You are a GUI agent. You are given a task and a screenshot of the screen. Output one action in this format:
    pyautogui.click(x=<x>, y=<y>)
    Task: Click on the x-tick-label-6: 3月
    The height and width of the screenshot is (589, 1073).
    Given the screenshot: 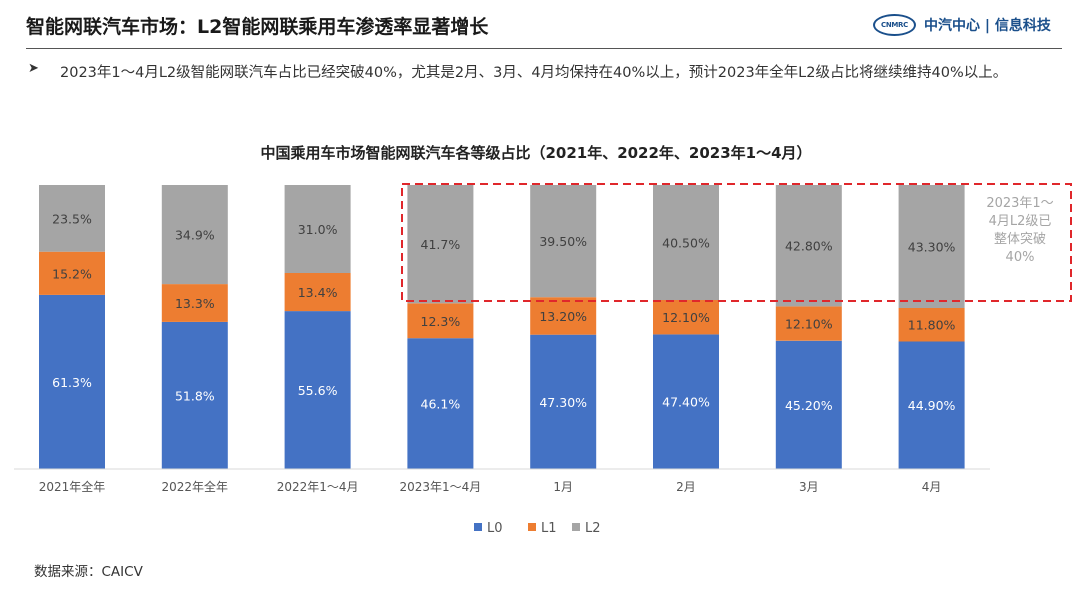 What is the action you would take?
    pyautogui.click(x=809, y=487)
    